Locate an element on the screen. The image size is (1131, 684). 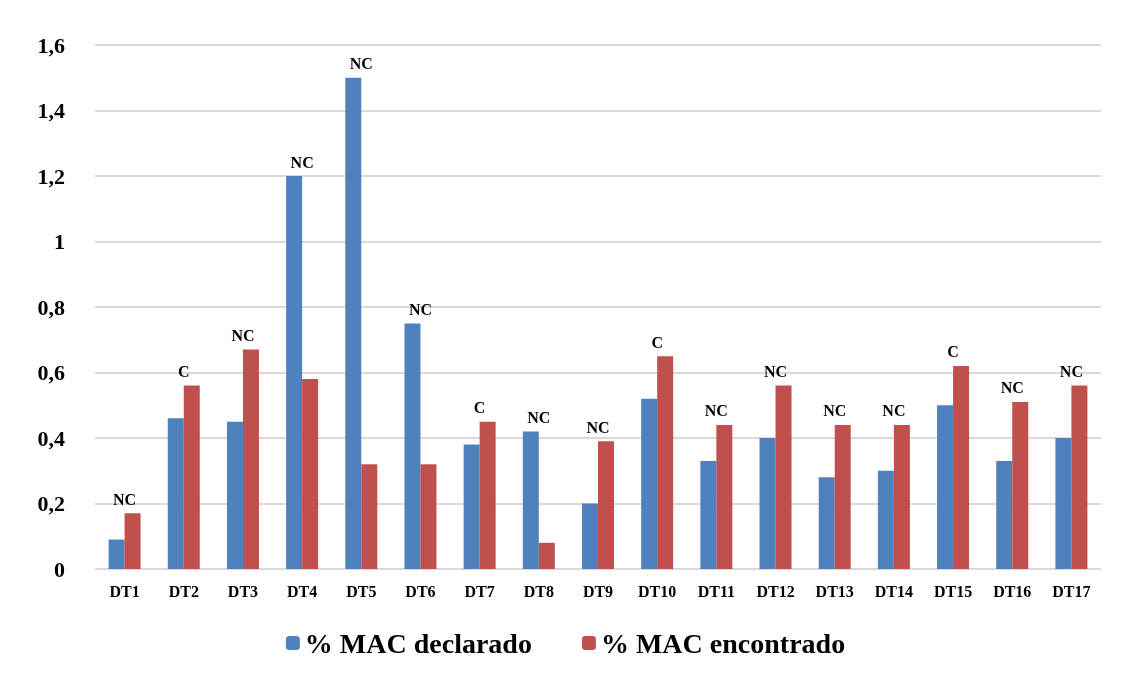
x-tick-label: DT12 is located at coordinates (775, 591).